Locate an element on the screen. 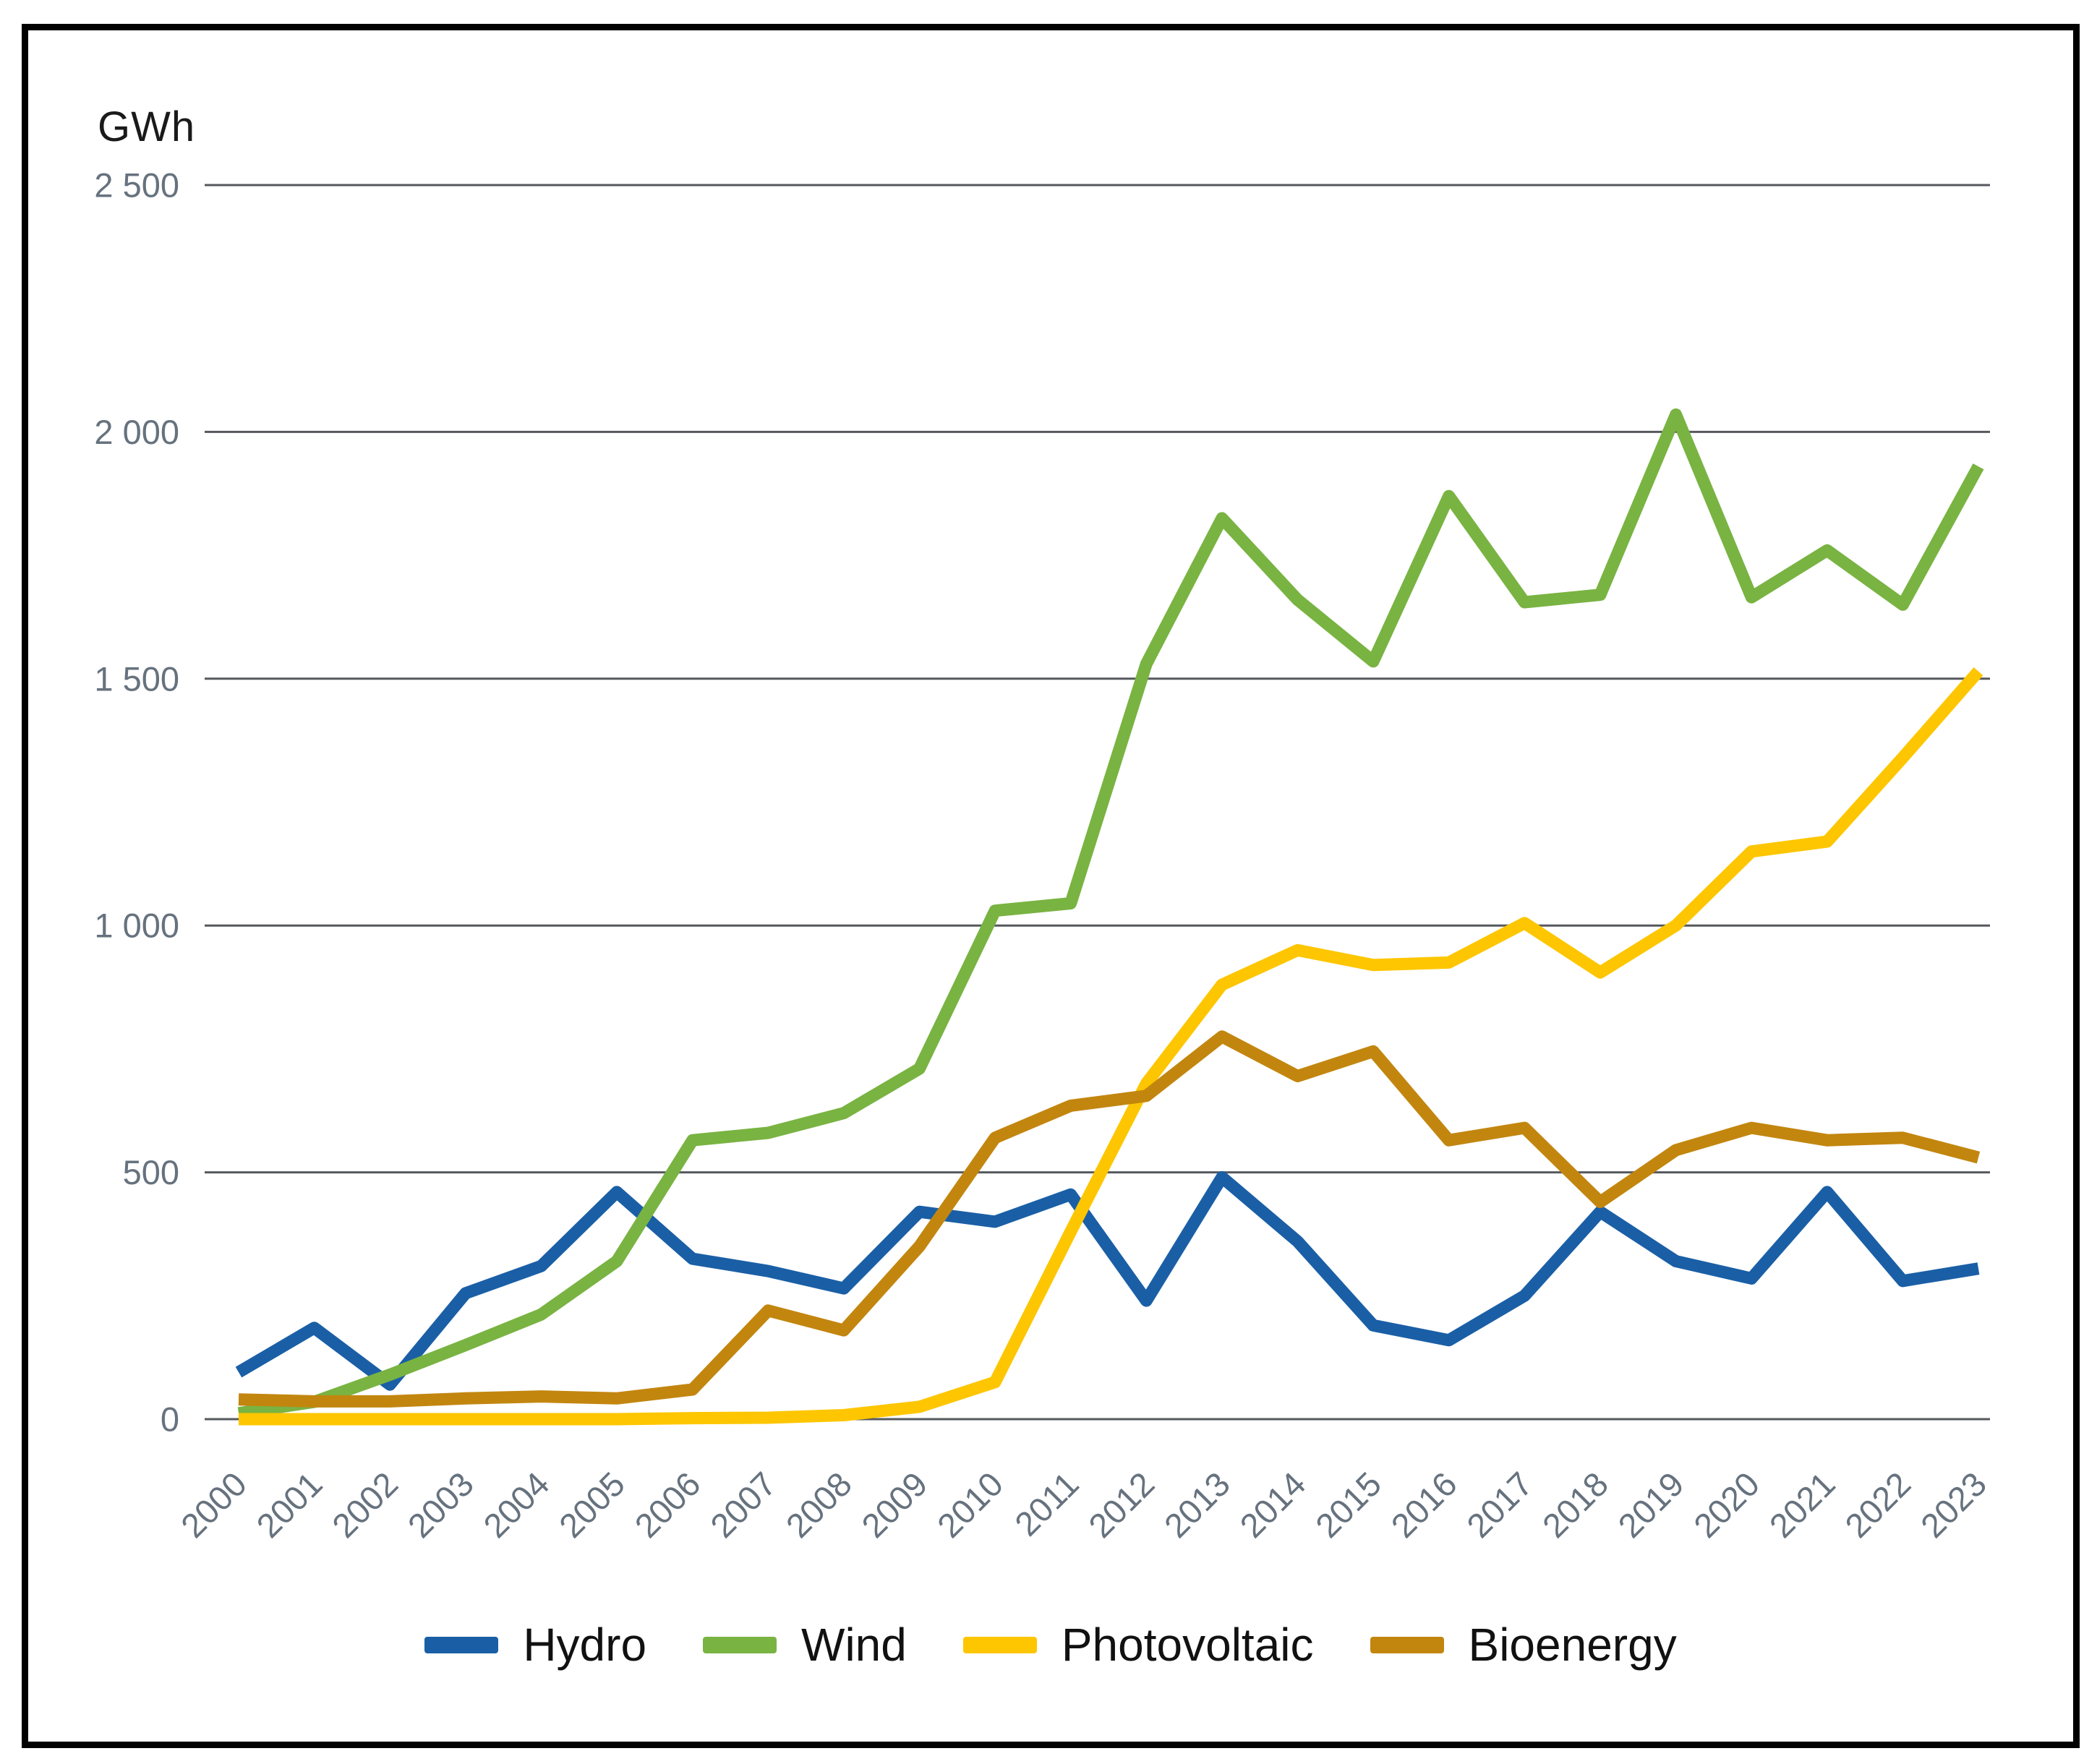 This screenshot has height=1764, width=2097. y-tick-label-1500: 1 500 is located at coordinates (136, 678).